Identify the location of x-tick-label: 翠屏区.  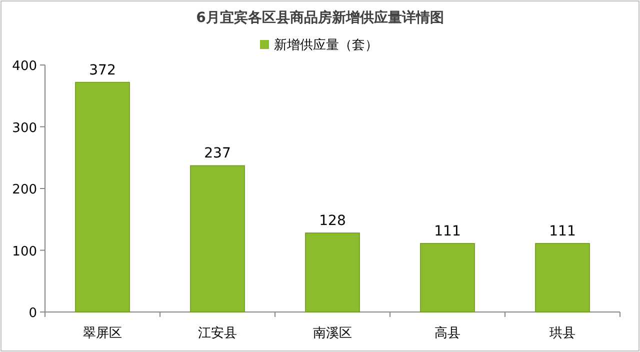
(102, 333).